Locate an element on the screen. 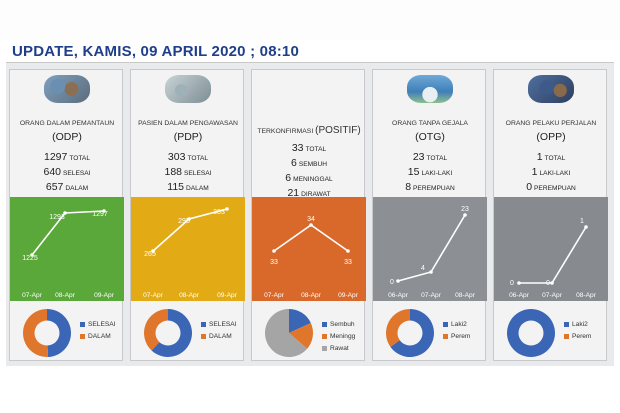 This screenshot has width=620, height=413. legend-item: SELESAI is located at coordinates (102, 324).